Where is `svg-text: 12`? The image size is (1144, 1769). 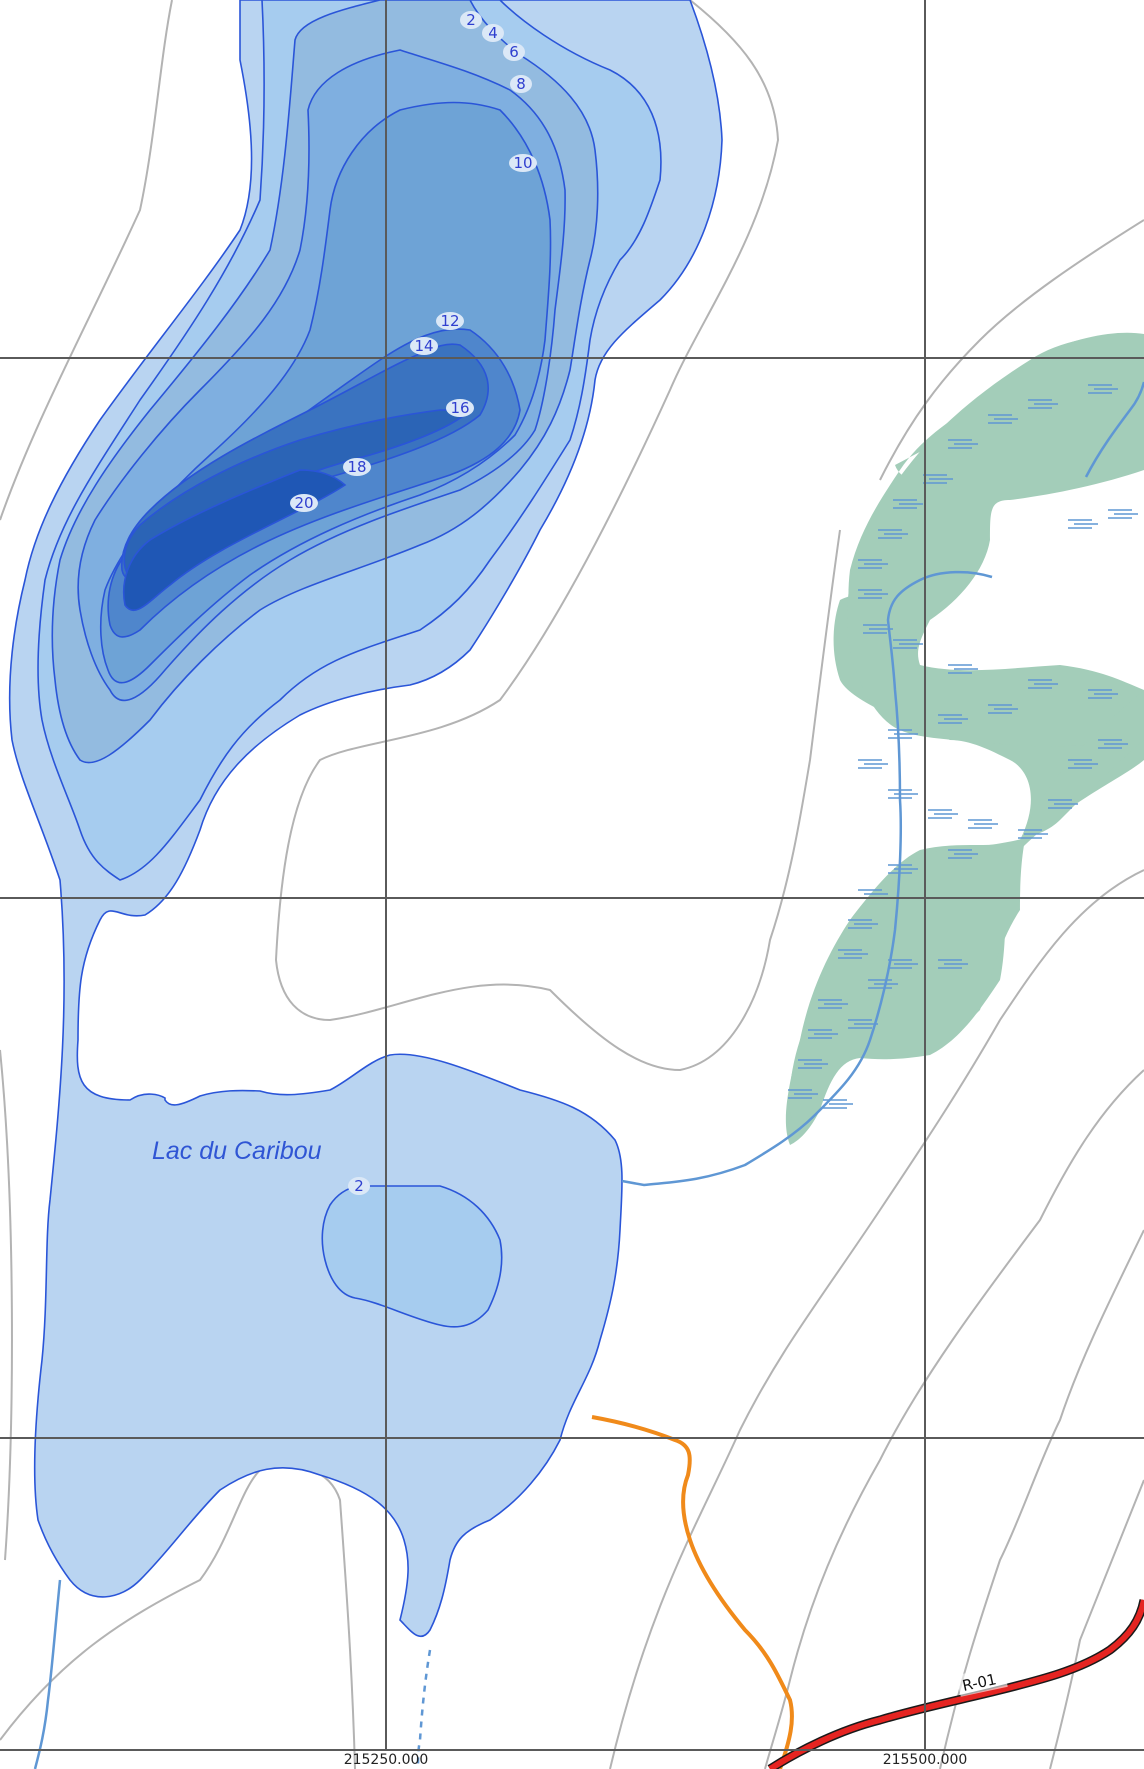
svg-text: 12 is located at coordinates (449, 321).